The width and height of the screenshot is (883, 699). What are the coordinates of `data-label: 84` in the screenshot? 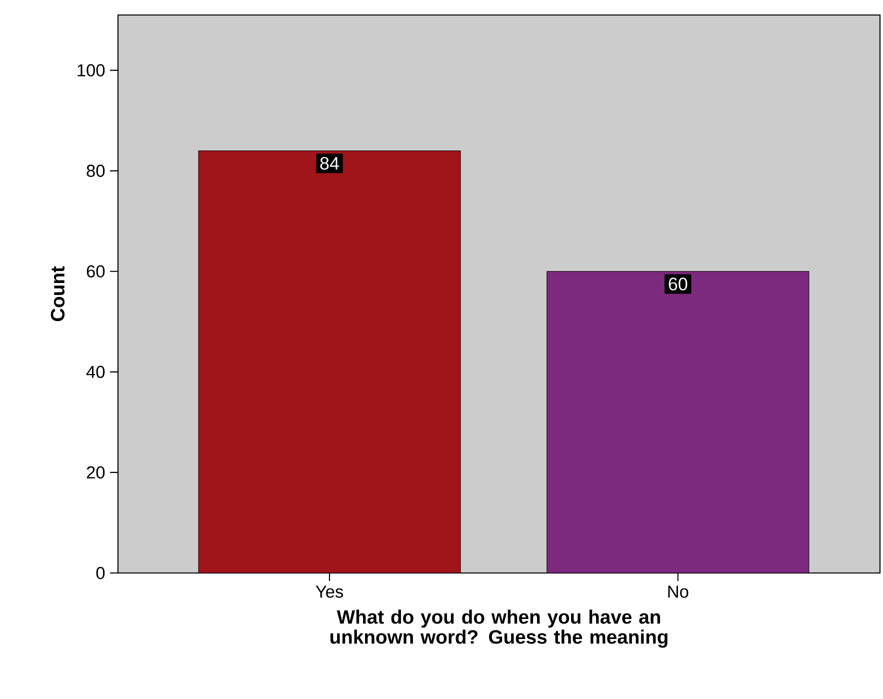 It's located at (329, 163).